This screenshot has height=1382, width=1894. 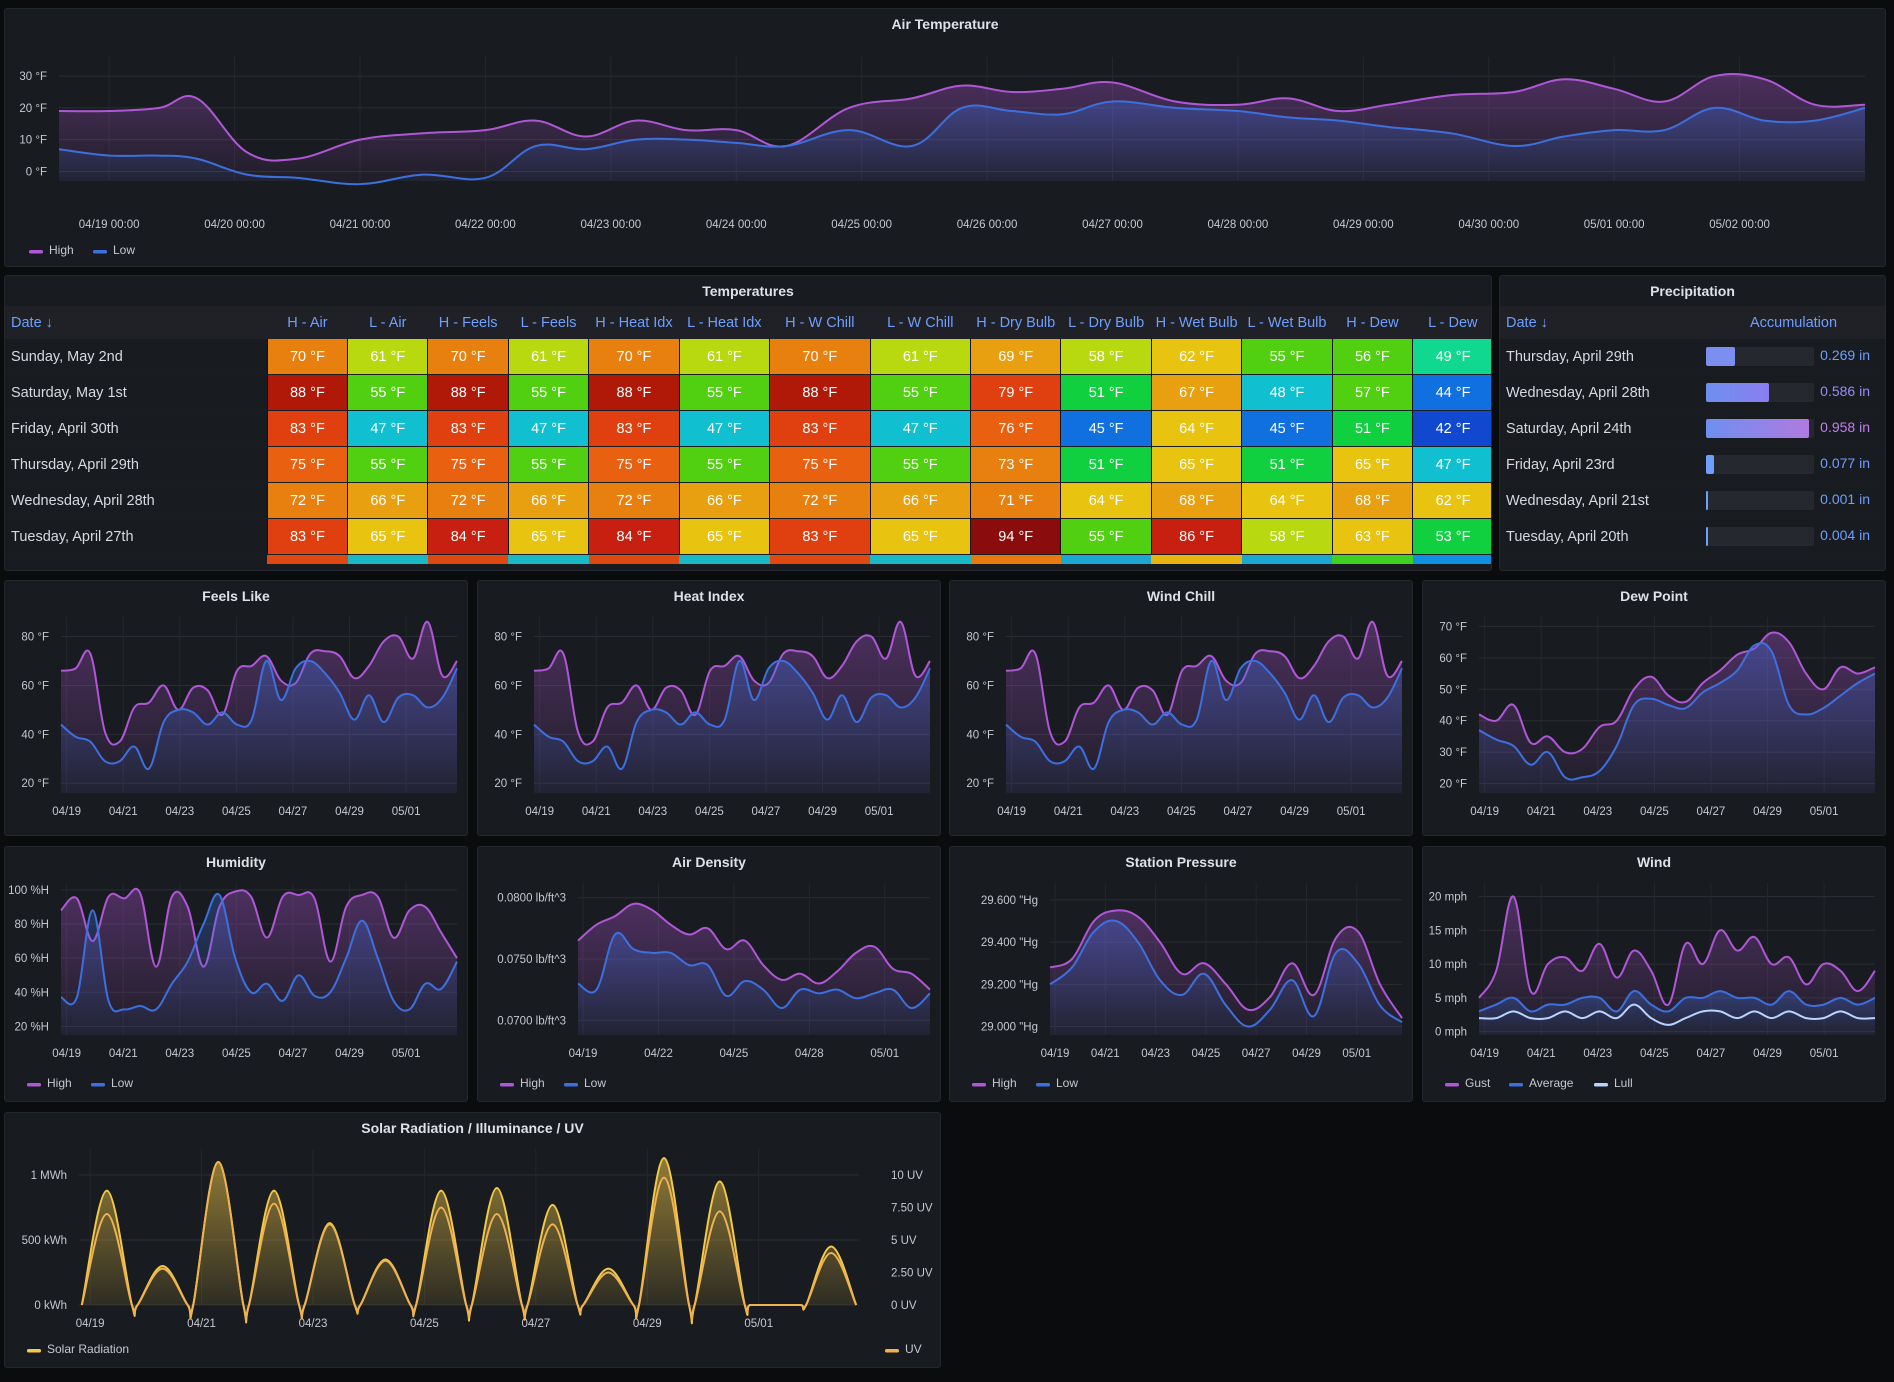 I want to click on wind-title: Wind, so click(x=1654, y=862).